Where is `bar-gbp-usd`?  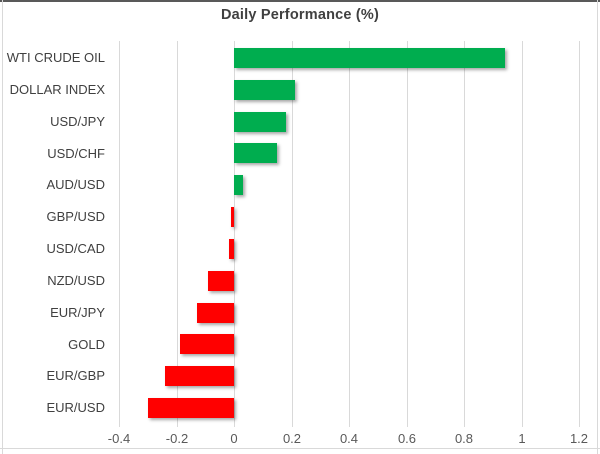 bar-gbp-usd is located at coordinates (233, 217).